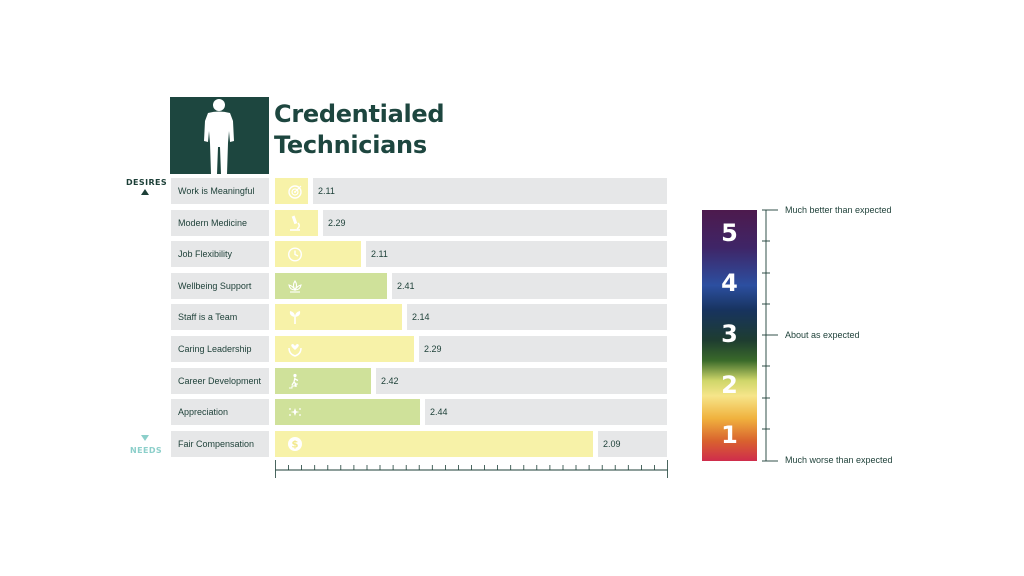 The height and width of the screenshot is (576, 1024). I want to click on bar-wellbeing-support, so click(331, 286).